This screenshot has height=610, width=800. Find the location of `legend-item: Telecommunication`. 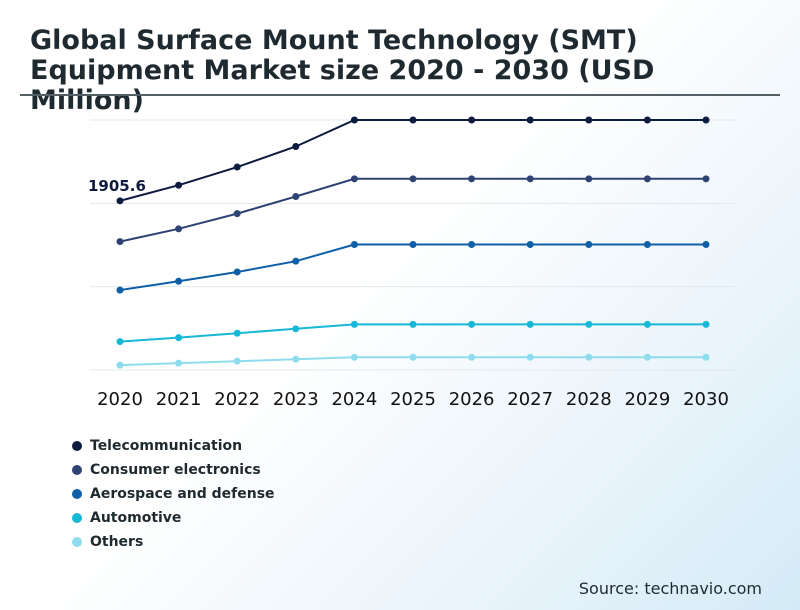

legend-item: Telecommunication is located at coordinates (173, 446).